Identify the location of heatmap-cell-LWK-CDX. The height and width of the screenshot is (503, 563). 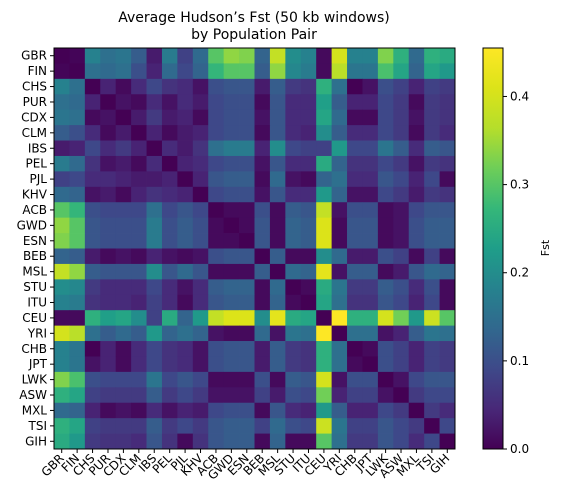
(123, 379).